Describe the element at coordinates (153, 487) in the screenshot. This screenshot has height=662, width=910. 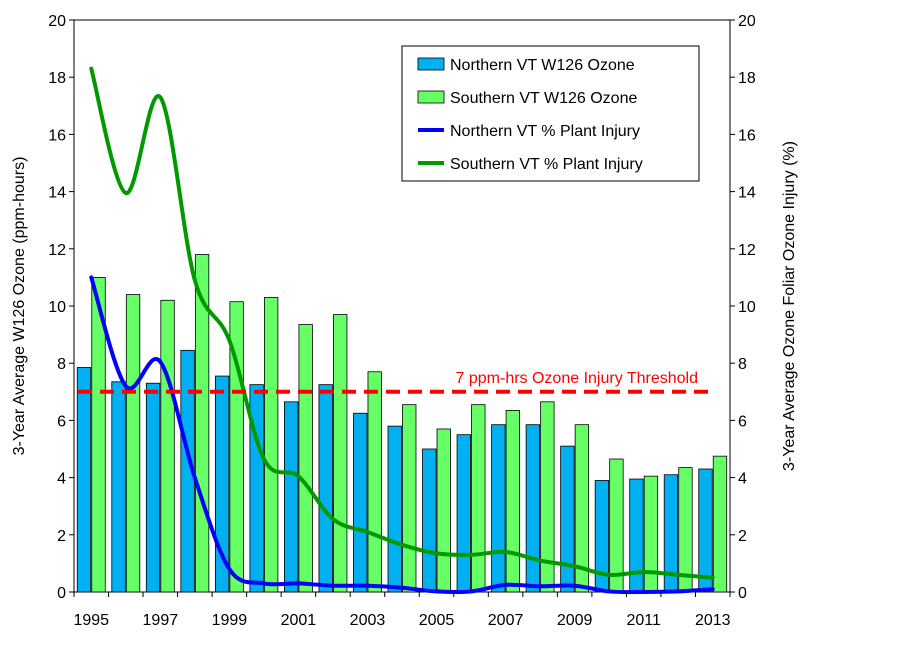
I see `bar-northern-1997` at that location.